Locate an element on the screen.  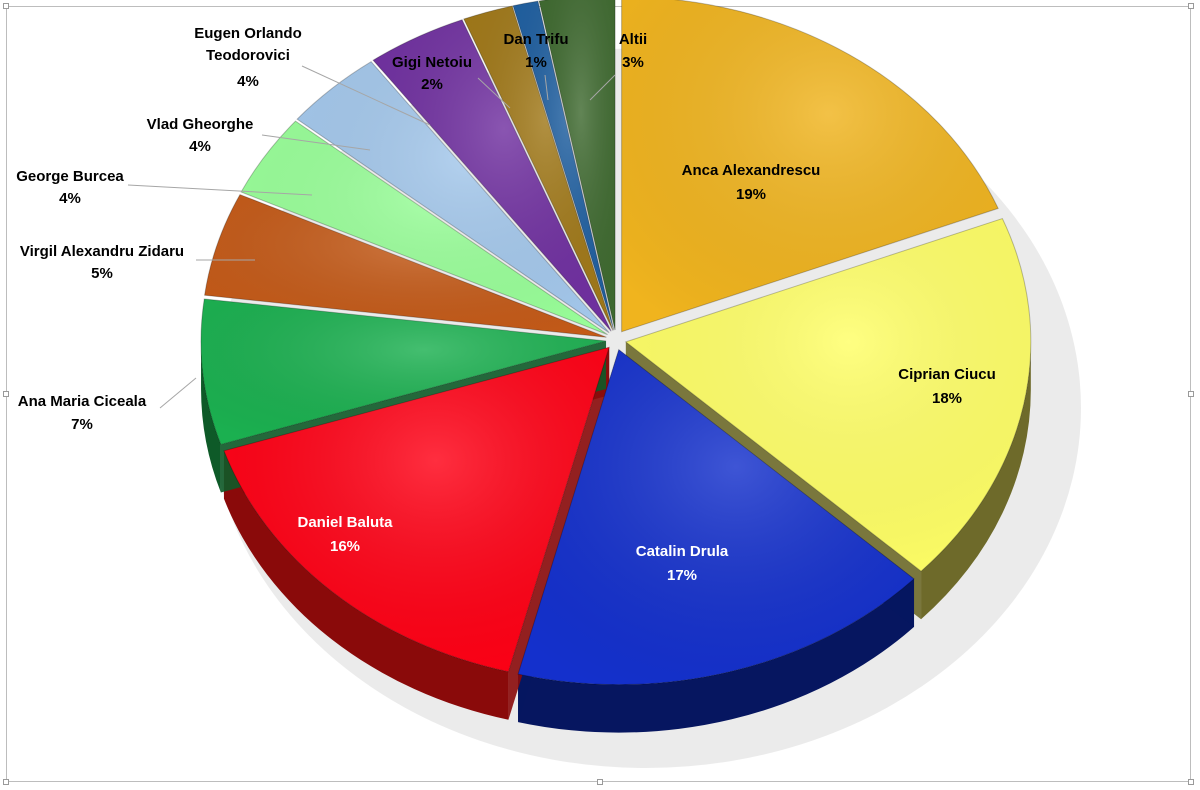
data-label-daniel-baluta: Daniel Baluta is located at coordinates (345, 522).